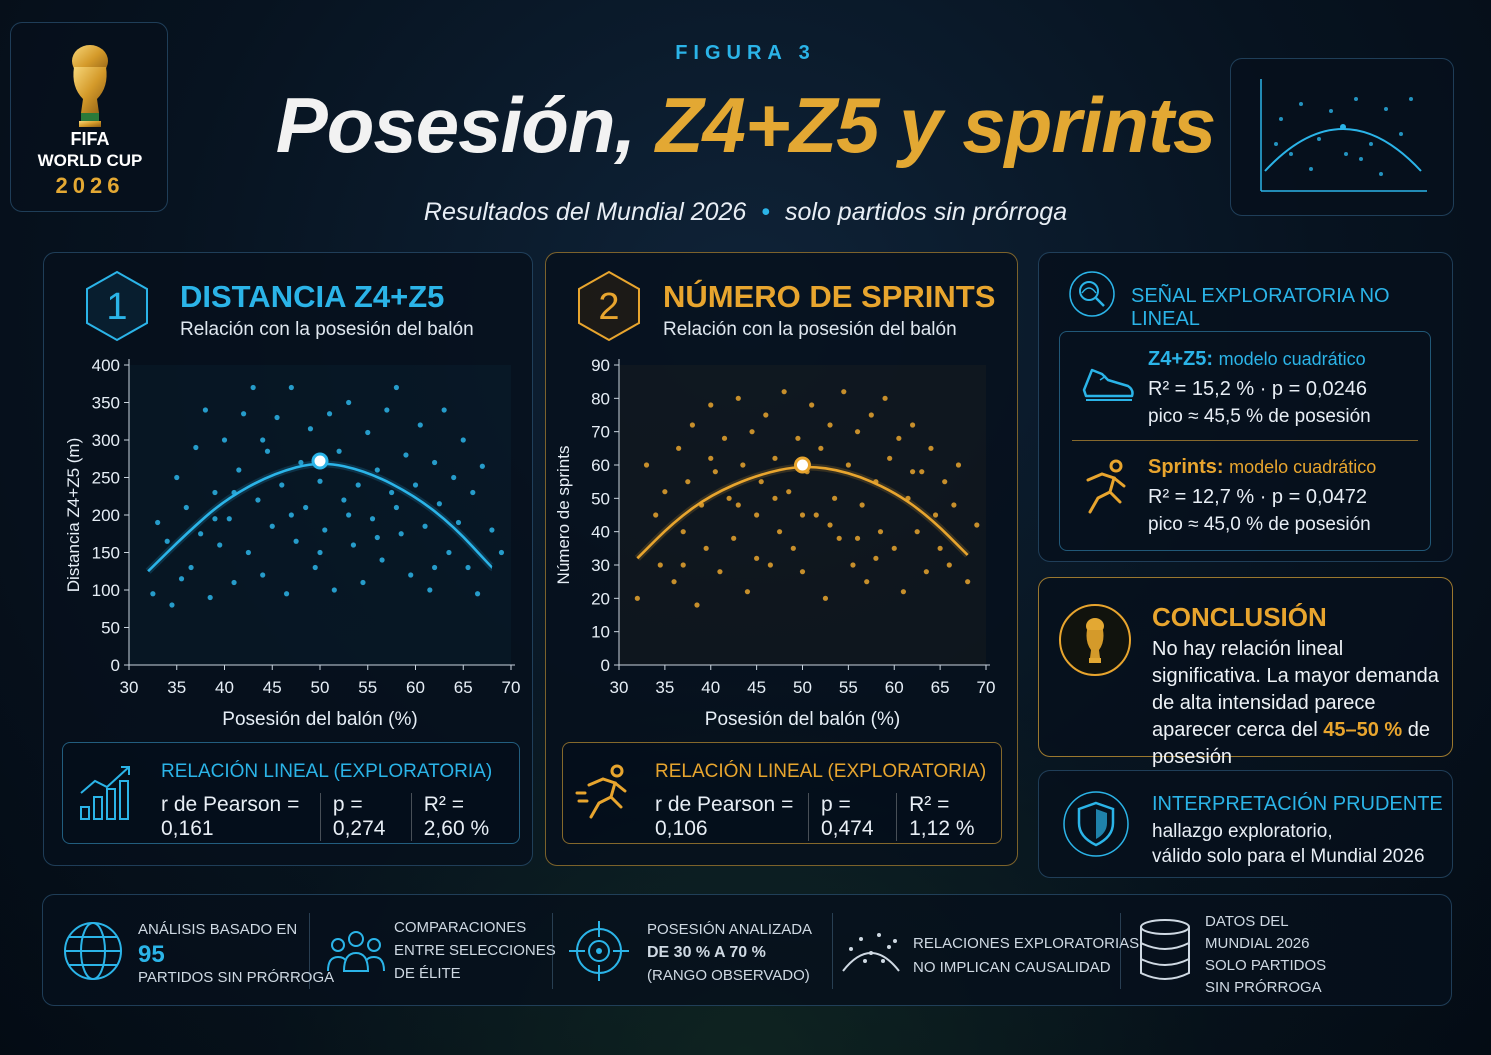  What do you see at coordinates (1259, 416) in the screenshot?
I see `z4z5-model-peak: pico ≈ 45,5 % de posesión` at bounding box center [1259, 416].